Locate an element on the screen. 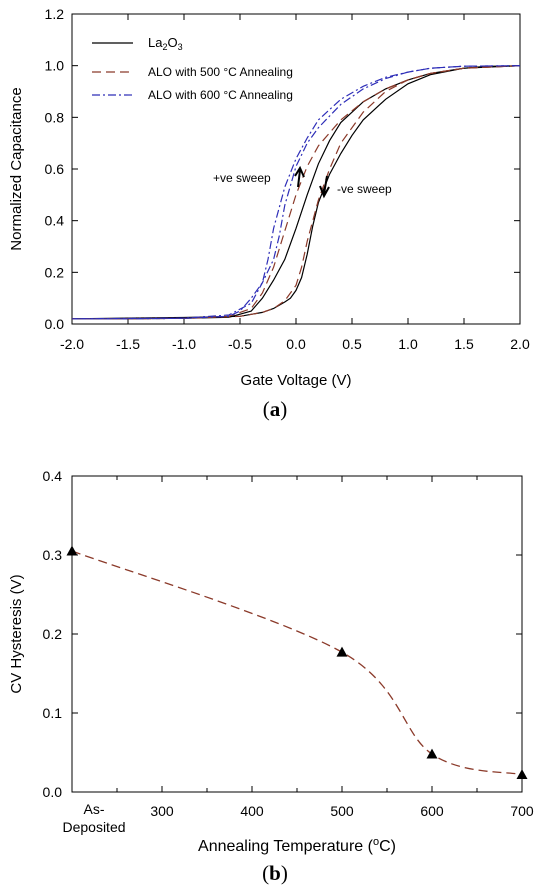 This screenshot has width=550, height=891. legend-label-alo500: ALO with 500 °C Annealing is located at coordinates (220, 72).